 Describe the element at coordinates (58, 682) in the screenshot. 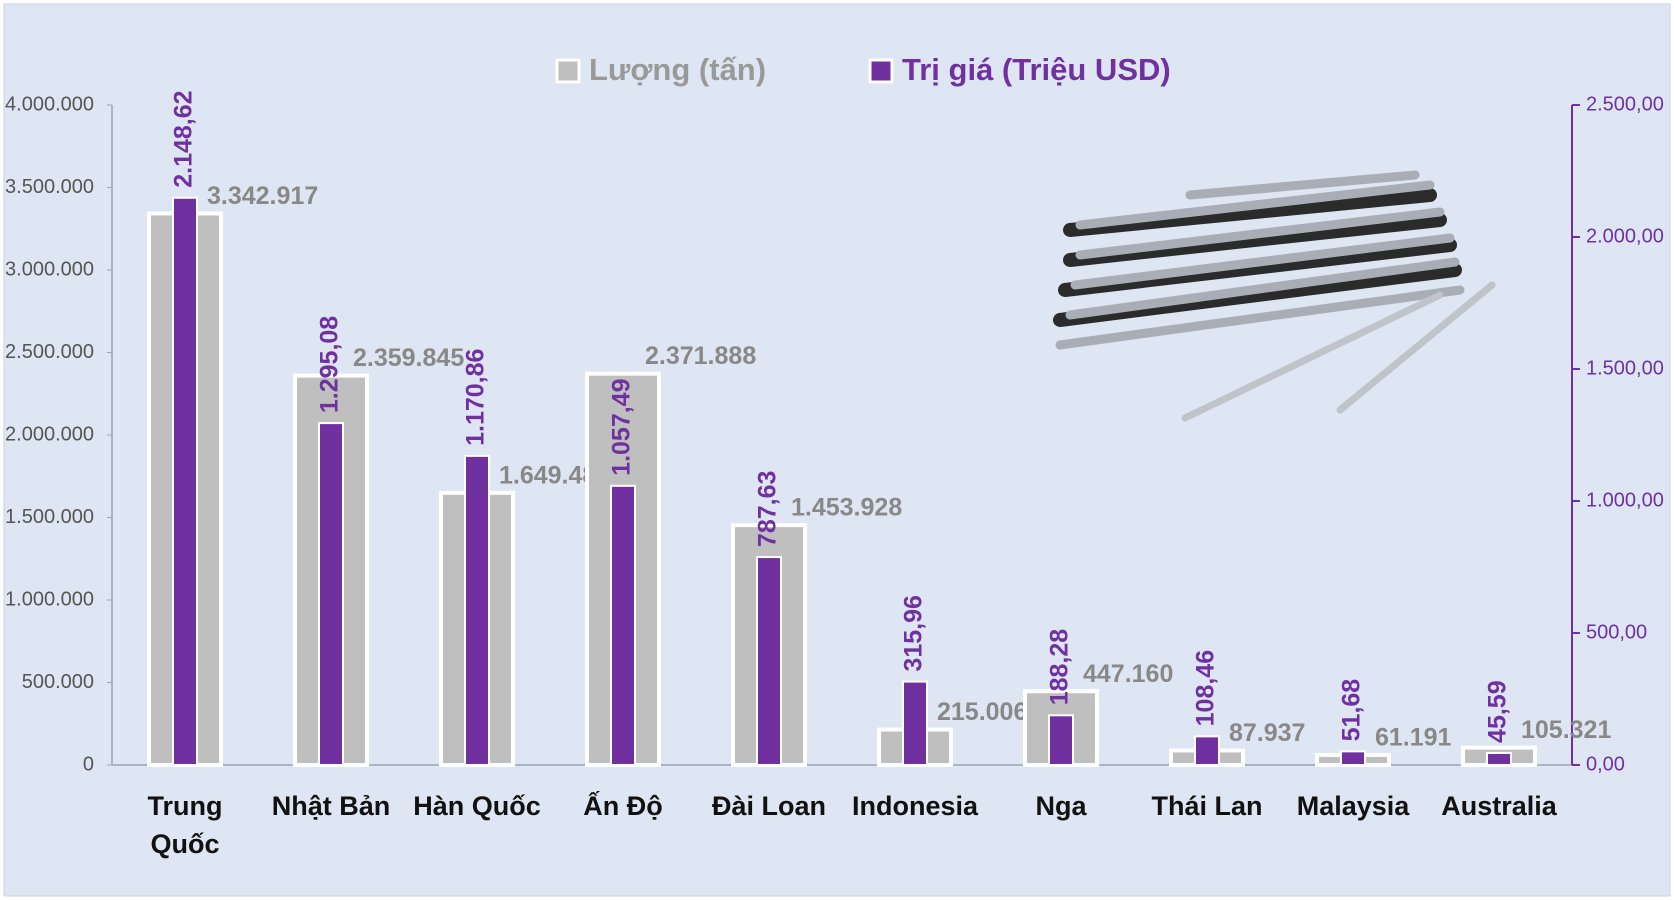

I see `y-tick-label: 500.000` at that location.